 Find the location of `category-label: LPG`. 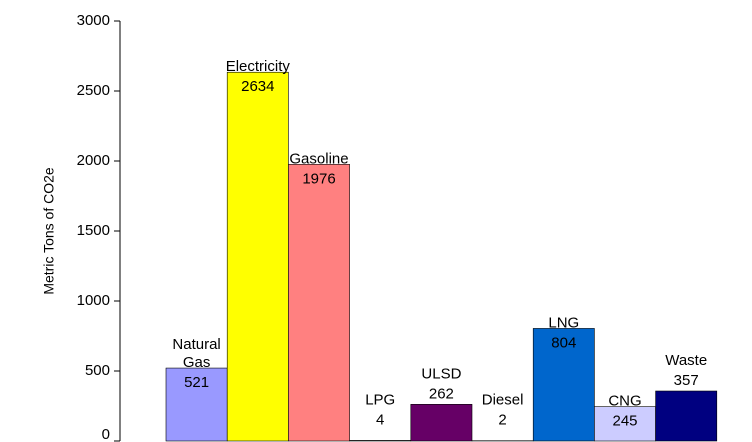

category-label: LPG is located at coordinates (380, 399).